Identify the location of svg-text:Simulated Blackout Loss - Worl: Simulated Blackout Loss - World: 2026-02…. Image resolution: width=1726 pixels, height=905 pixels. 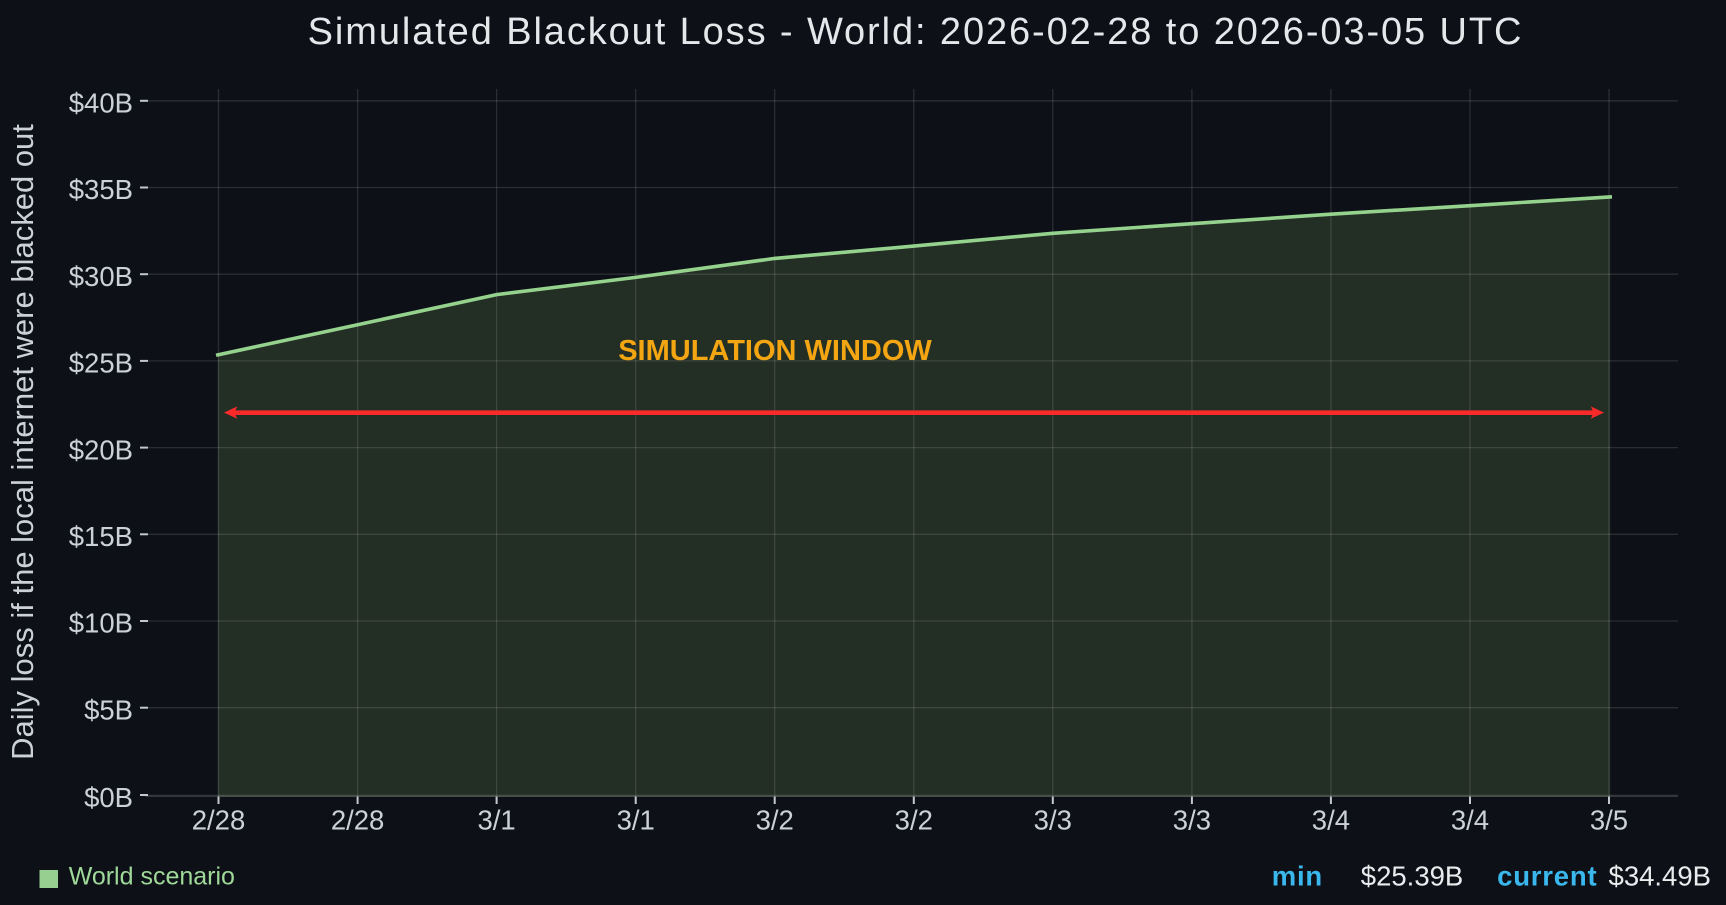
(916, 32).